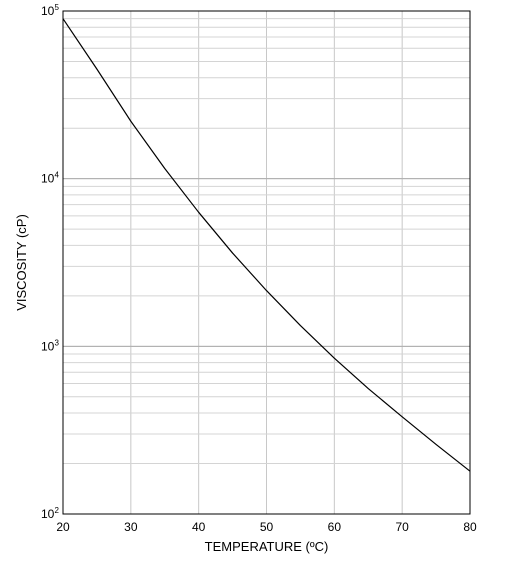 This screenshot has width=508, height=570. What do you see at coordinates (335, 527) in the screenshot?
I see `x-tick-label: 60` at bounding box center [335, 527].